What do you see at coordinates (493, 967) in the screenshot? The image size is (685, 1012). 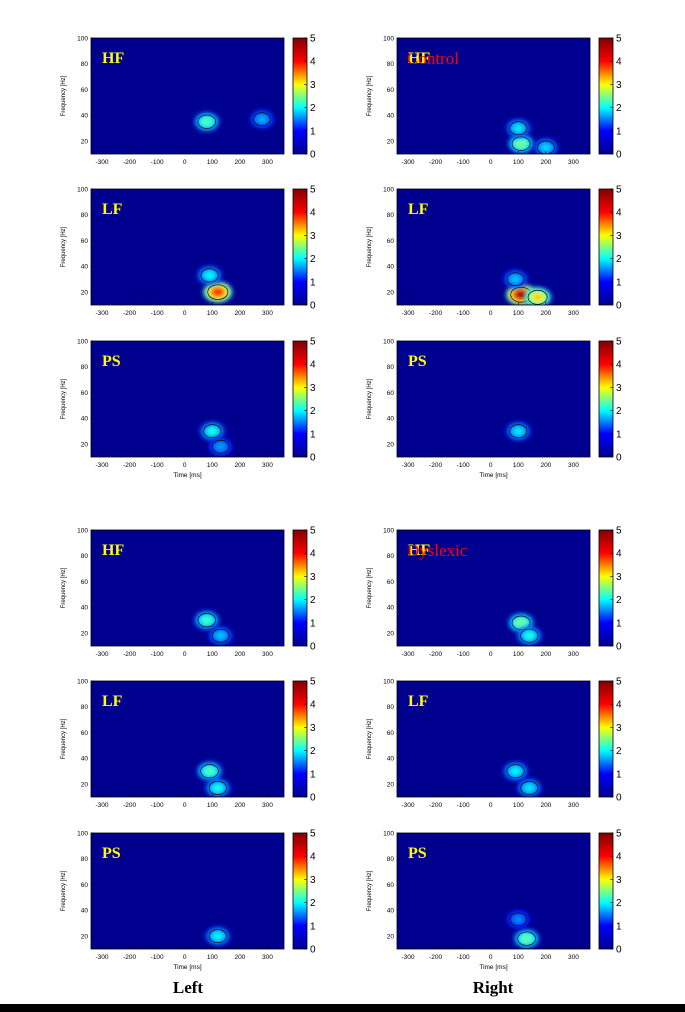 I see `x-axis-label: Time [ms]` at bounding box center [493, 967].